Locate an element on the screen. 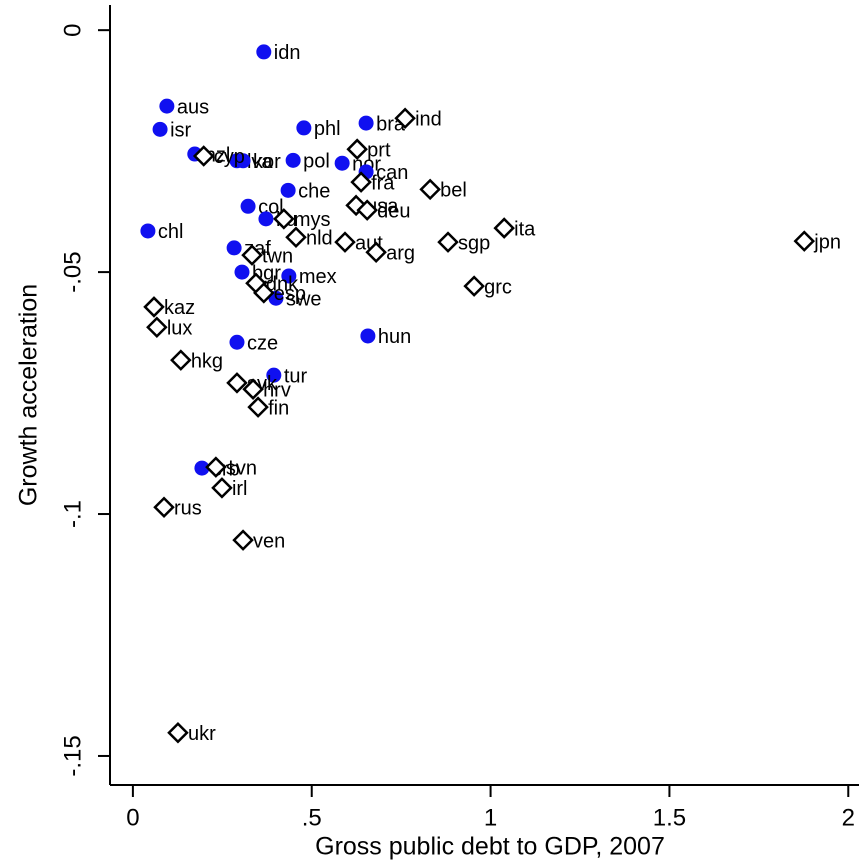  point-label: twn is located at coordinates (277, 256).